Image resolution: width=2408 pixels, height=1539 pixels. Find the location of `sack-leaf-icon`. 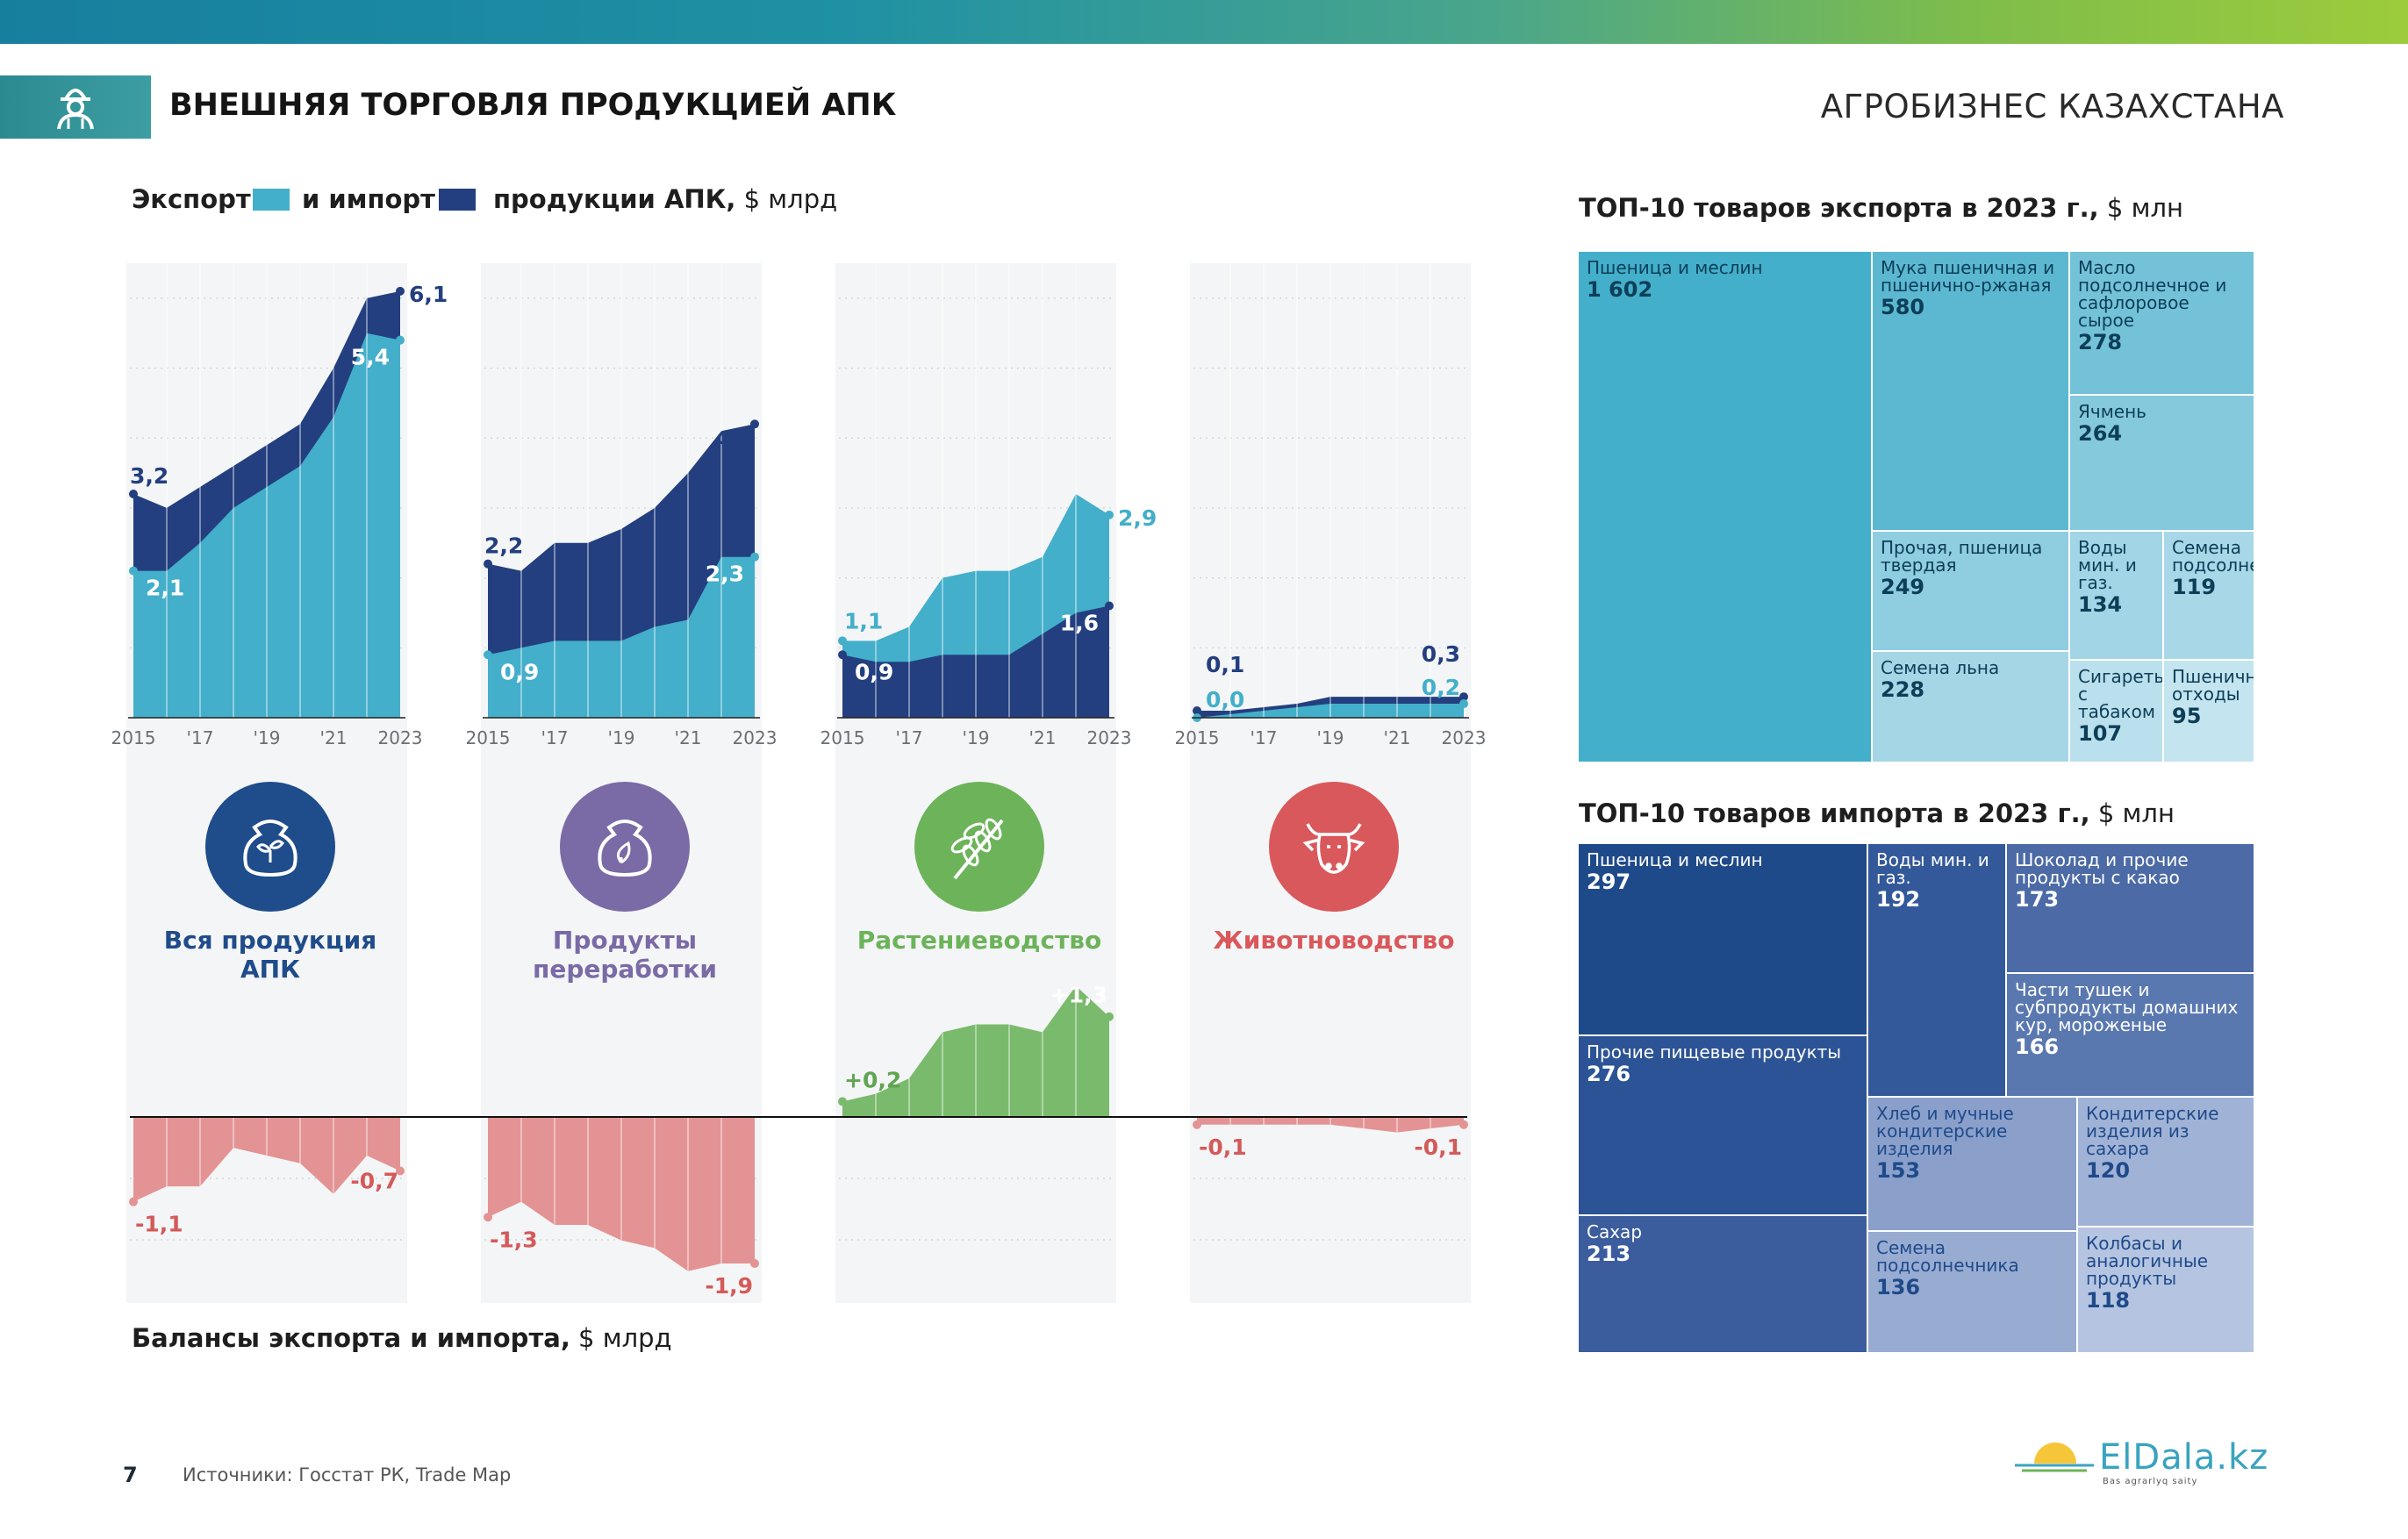

sack-leaf-icon is located at coordinates (625, 847).